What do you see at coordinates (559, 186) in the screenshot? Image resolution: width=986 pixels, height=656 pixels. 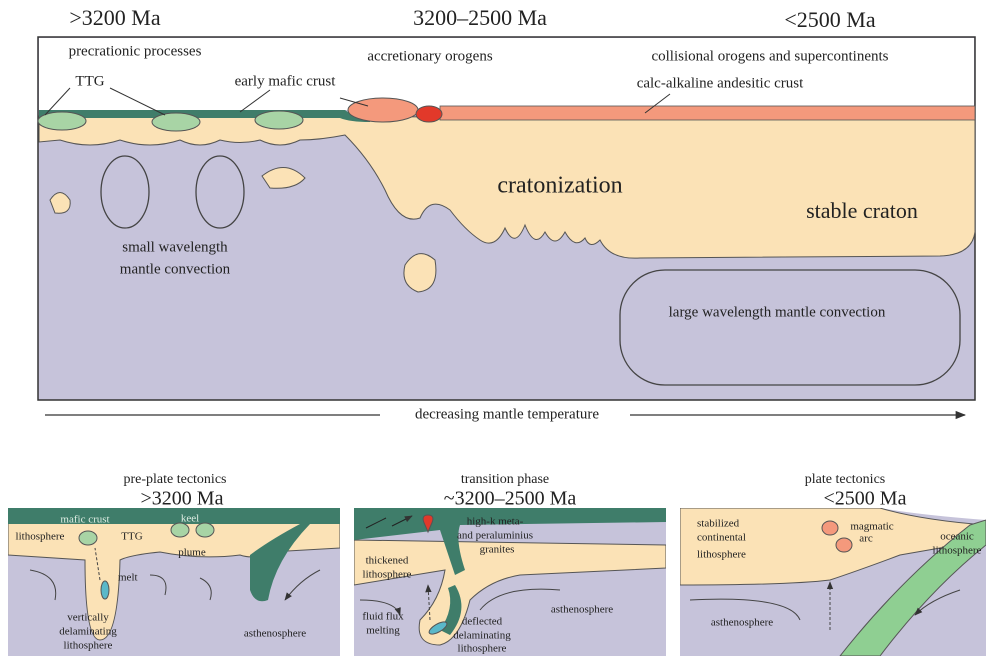 I see `label: cratonization` at bounding box center [559, 186].